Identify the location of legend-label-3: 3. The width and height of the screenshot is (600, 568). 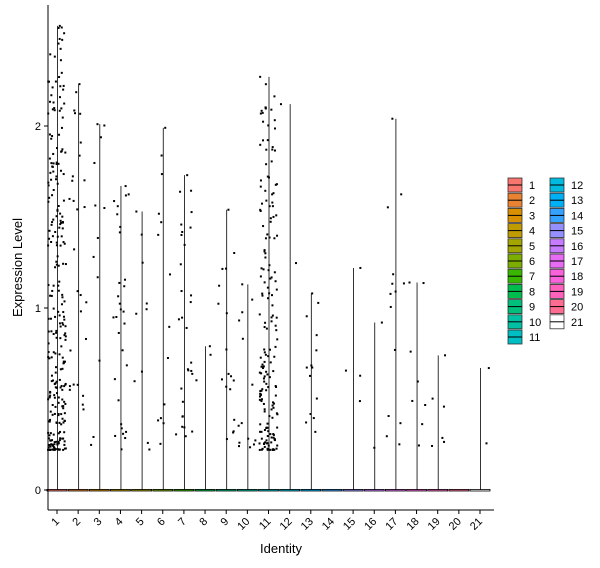
(532, 216).